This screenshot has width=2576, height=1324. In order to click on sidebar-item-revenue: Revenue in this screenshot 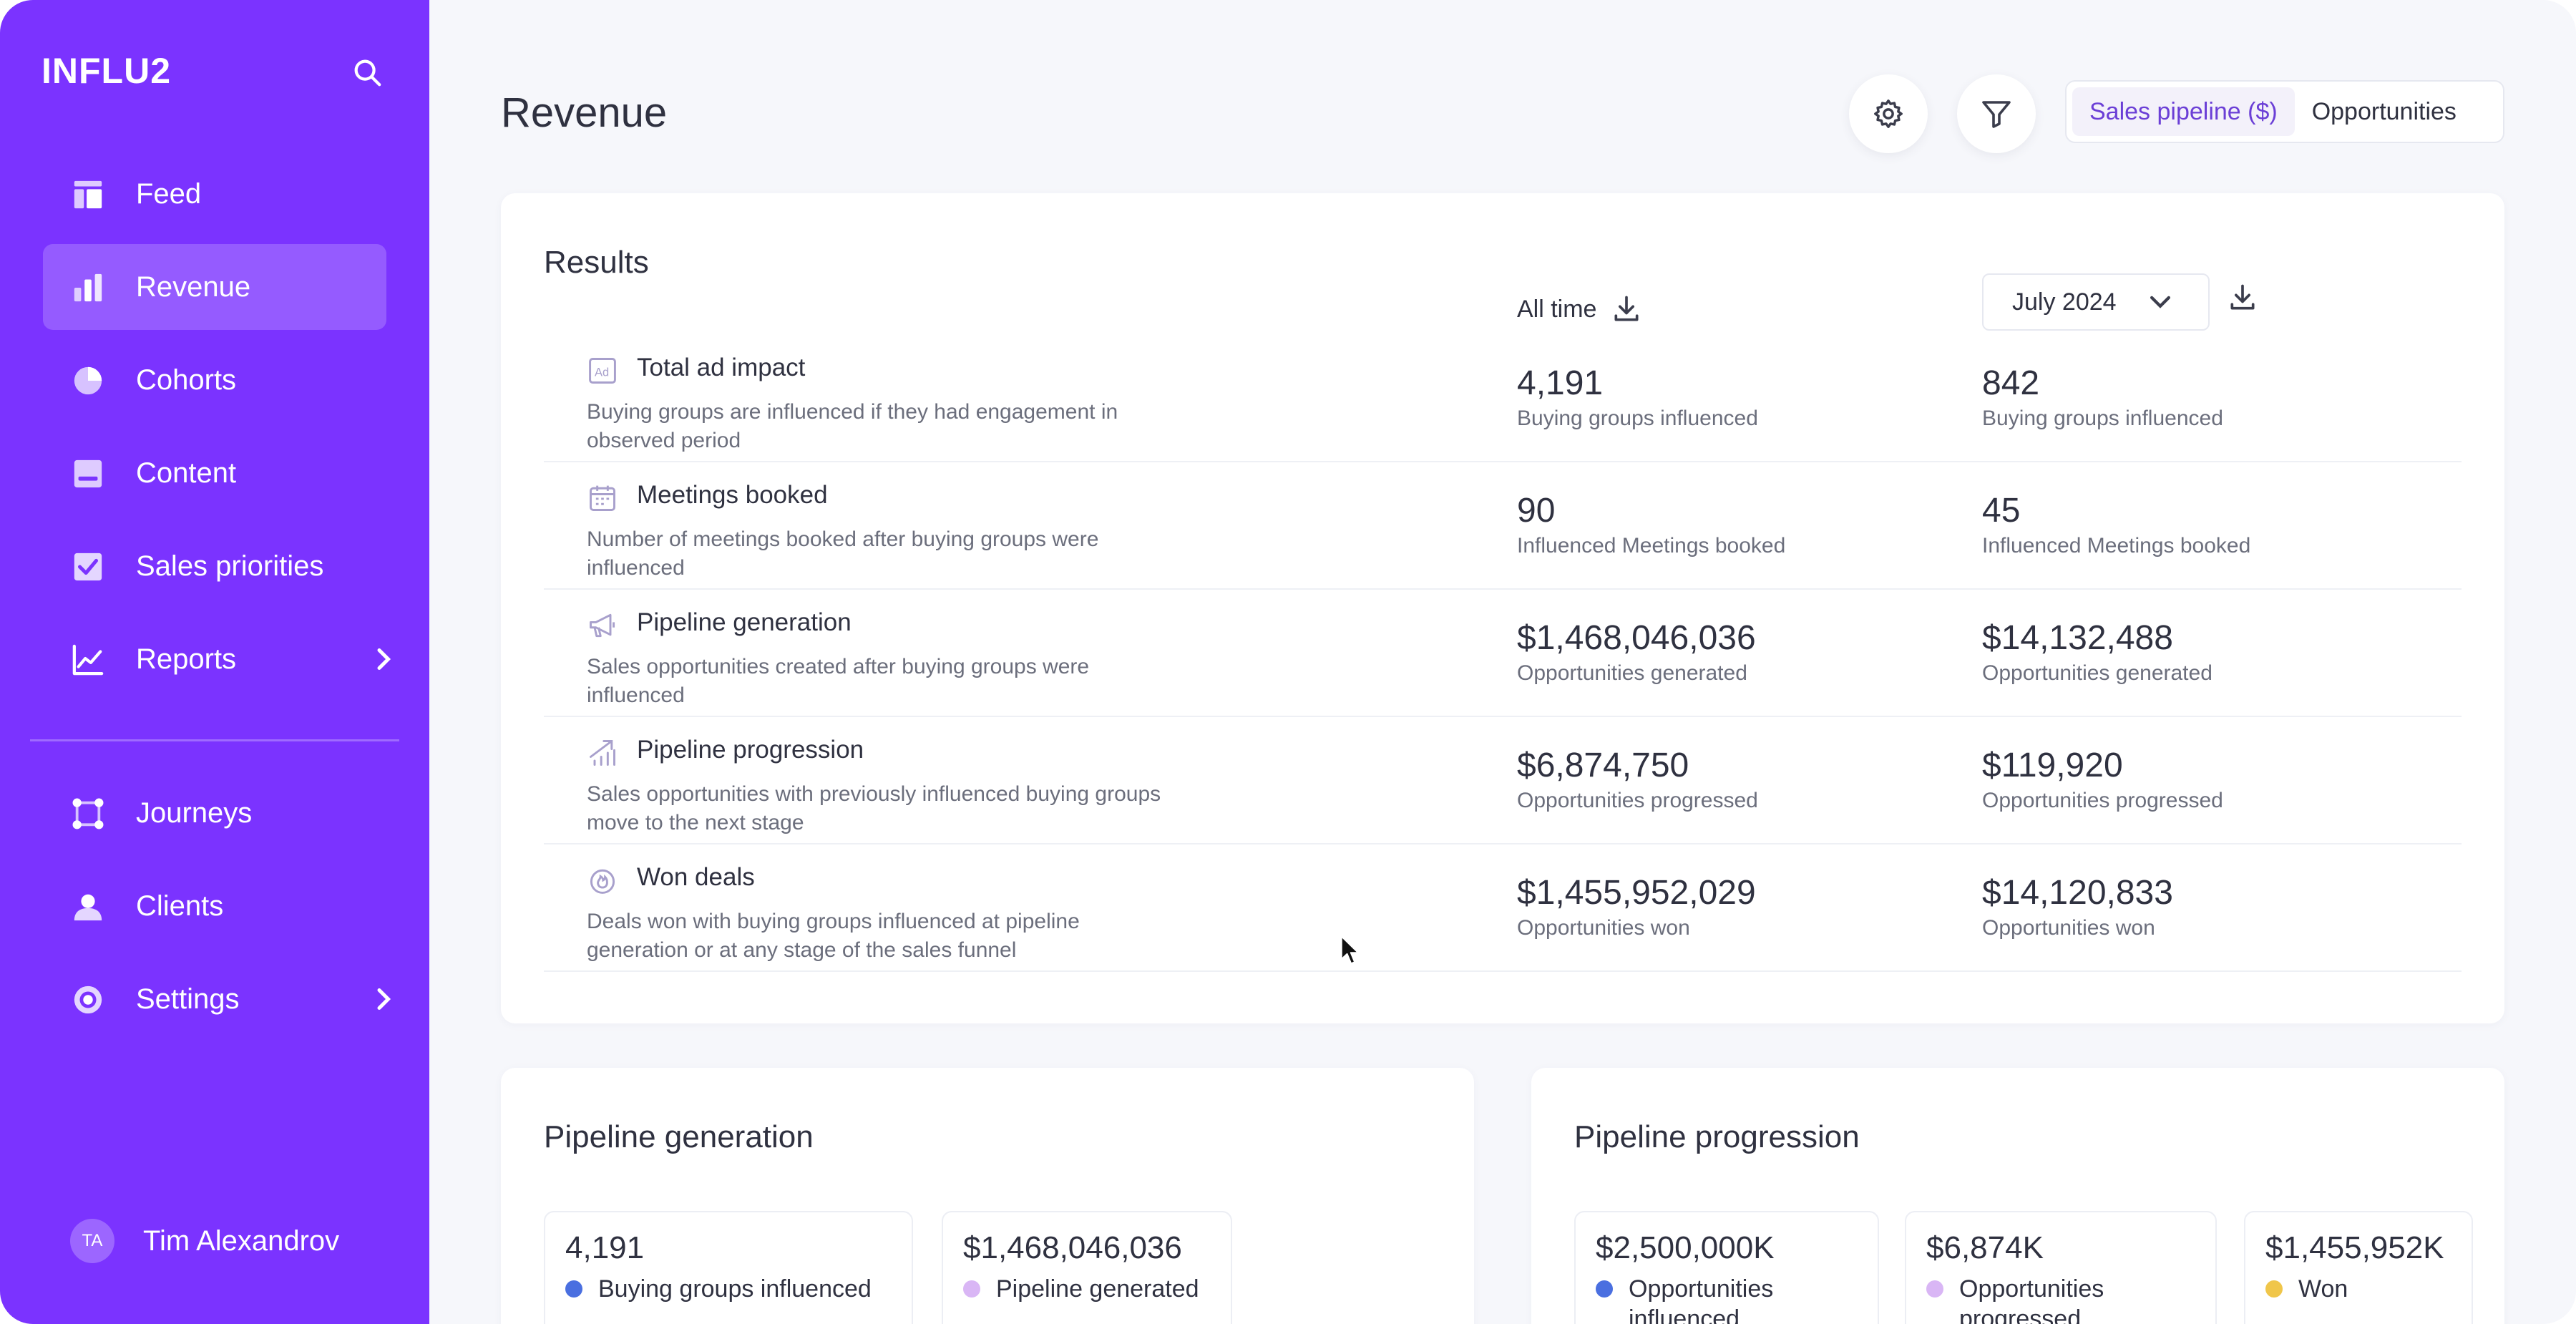, I will do `click(214, 287)`.